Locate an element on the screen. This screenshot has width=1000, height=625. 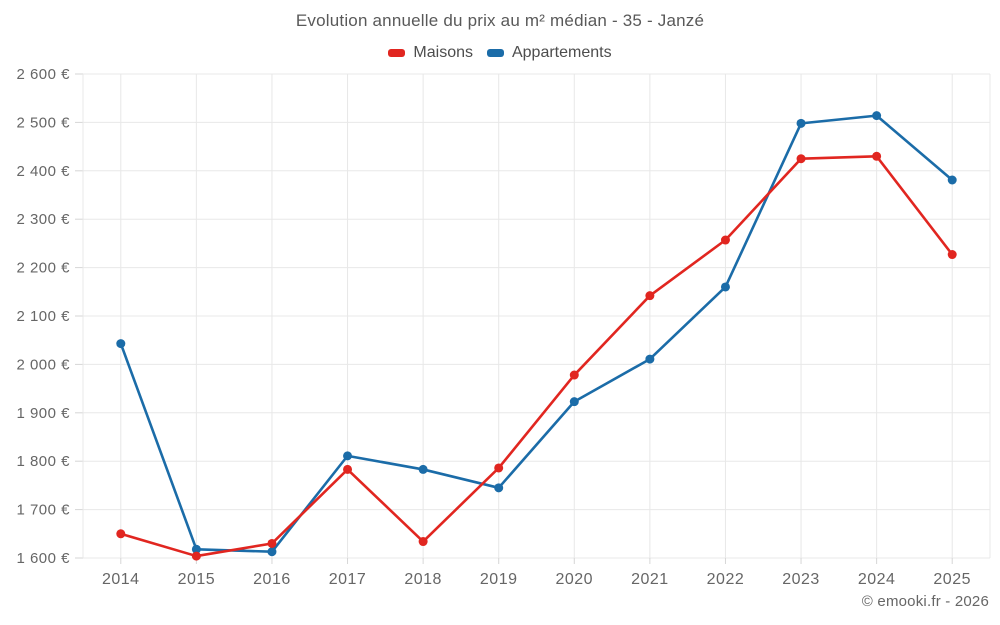
point-maisons-2014 is located at coordinates (121, 534).